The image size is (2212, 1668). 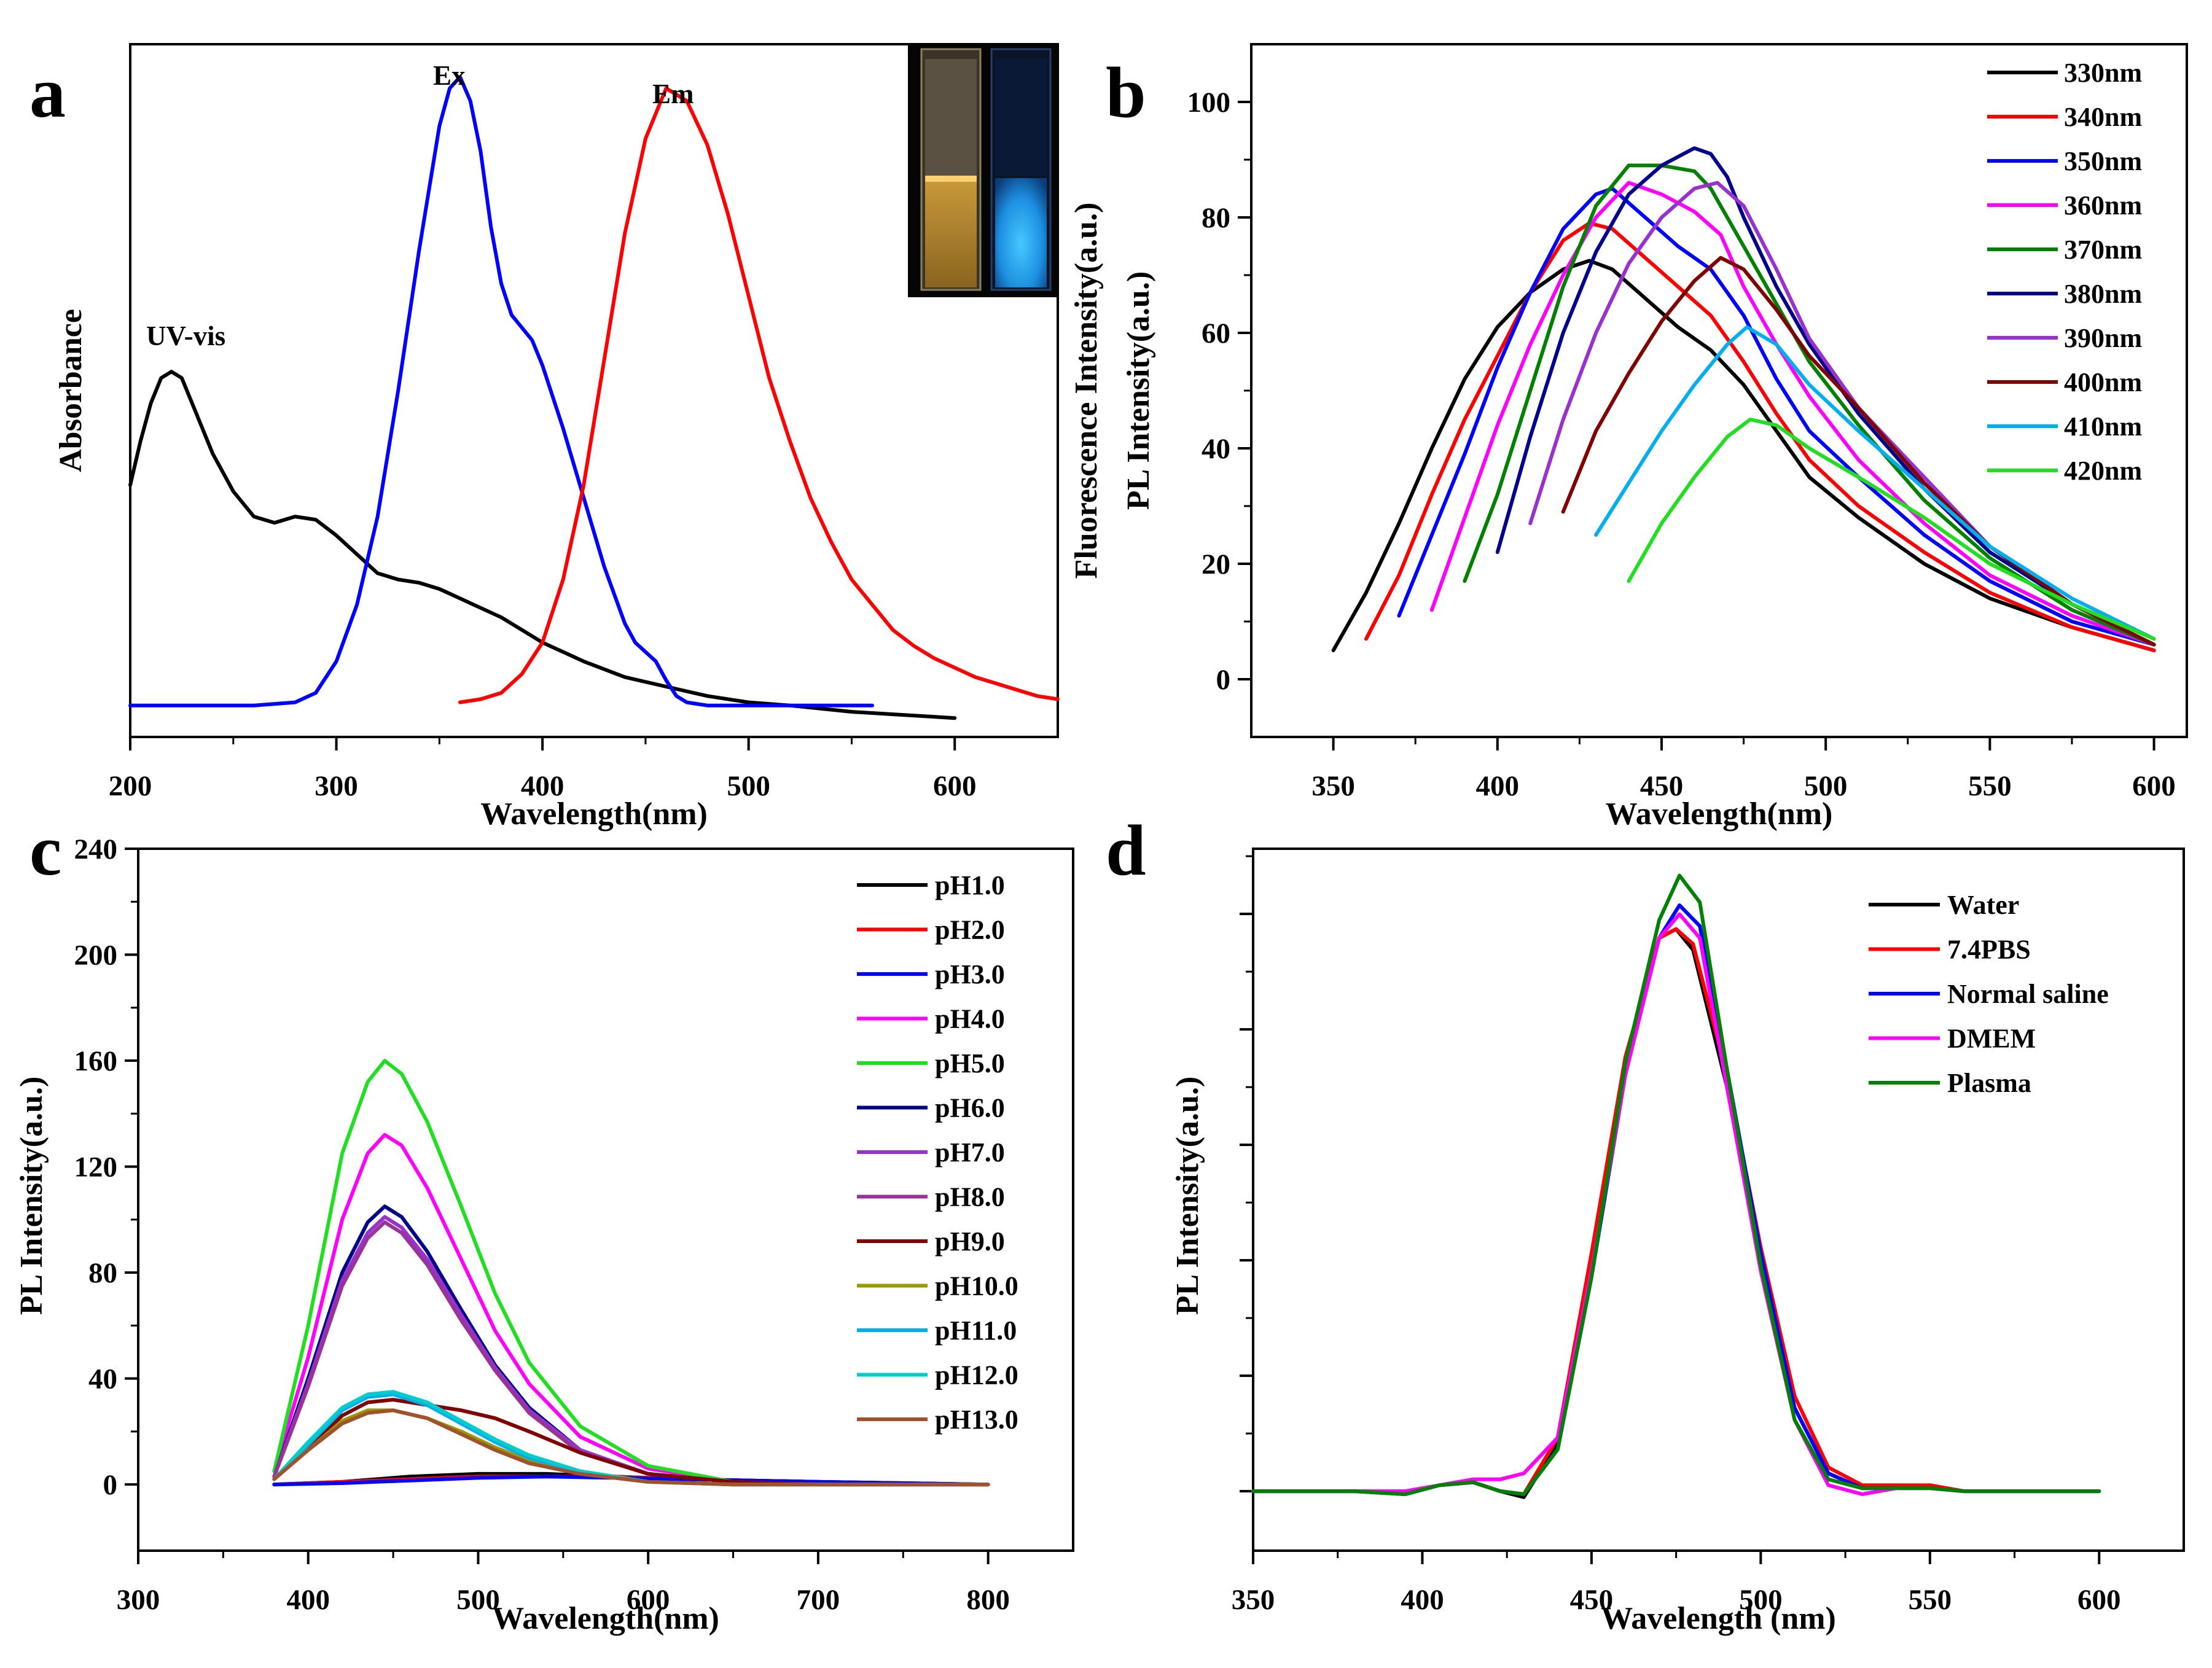 What do you see at coordinates (1126, 851) in the screenshot?
I see `panel-letter: d` at bounding box center [1126, 851].